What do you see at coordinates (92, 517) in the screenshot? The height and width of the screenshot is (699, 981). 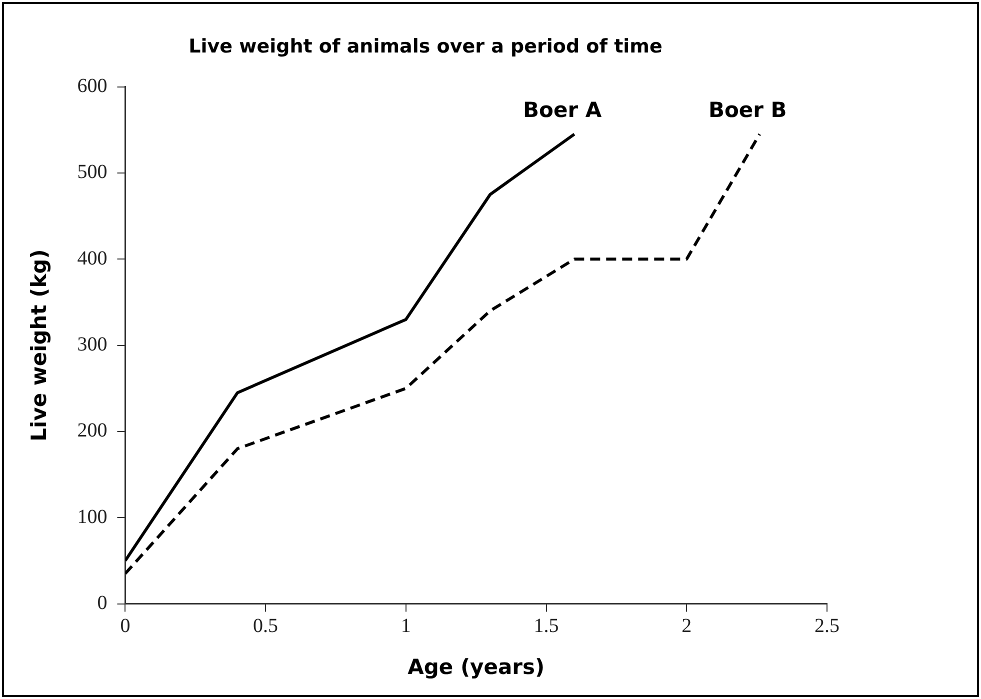 I see `y-tick-label: 100` at bounding box center [92, 517].